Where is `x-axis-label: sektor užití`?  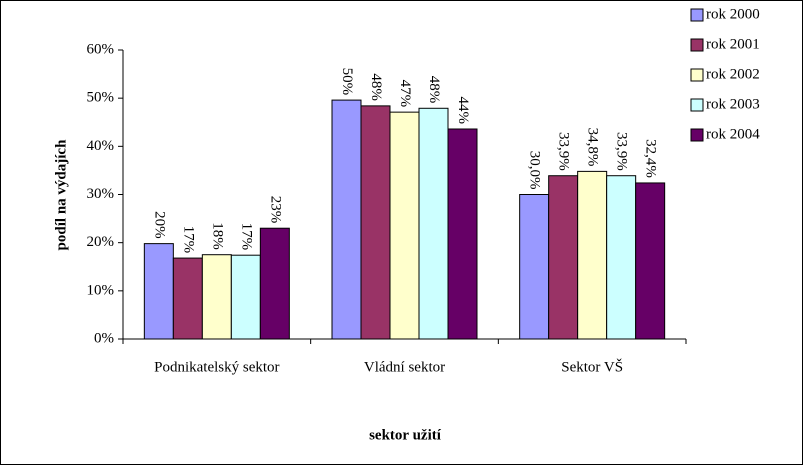
x-axis-label: sektor užití is located at coordinates (405, 435).